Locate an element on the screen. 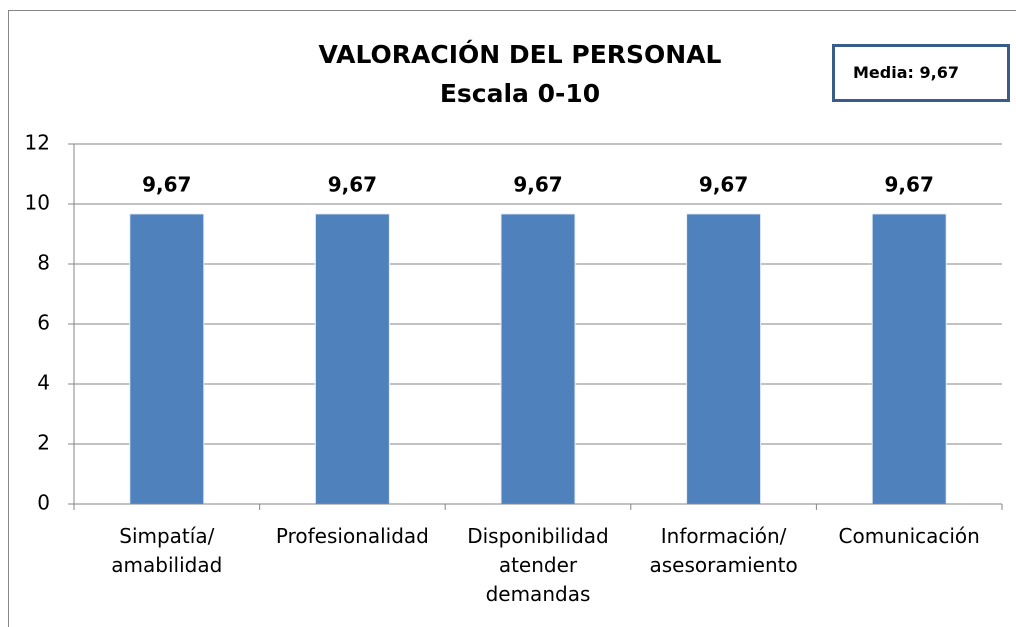 The image size is (1016, 627). y-tick-label: 12 is located at coordinates (37, 143).